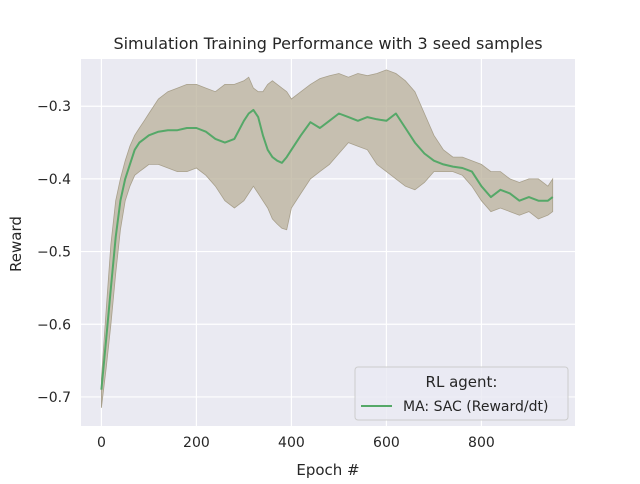 Image resolution: width=640 pixels, height=484 pixels. What do you see at coordinates (101, 443) in the screenshot?
I see `x-tick-label: 0` at bounding box center [101, 443].